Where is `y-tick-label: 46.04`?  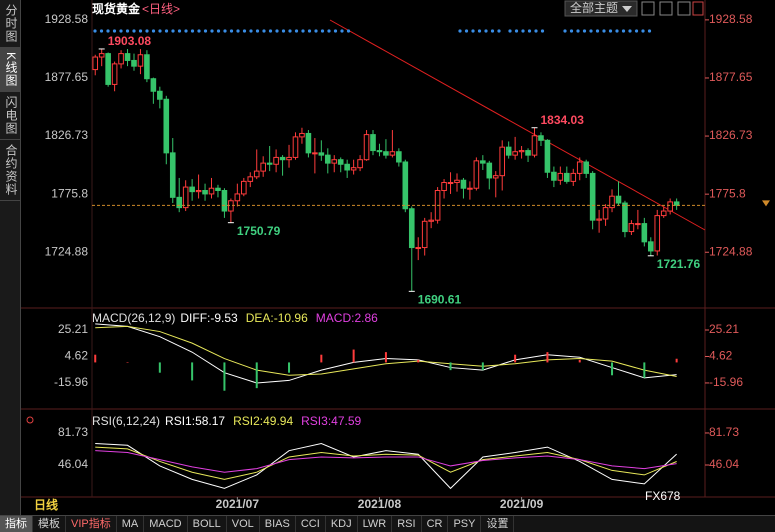 y-tick-label: 46.04 is located at coordinates (73, 464).